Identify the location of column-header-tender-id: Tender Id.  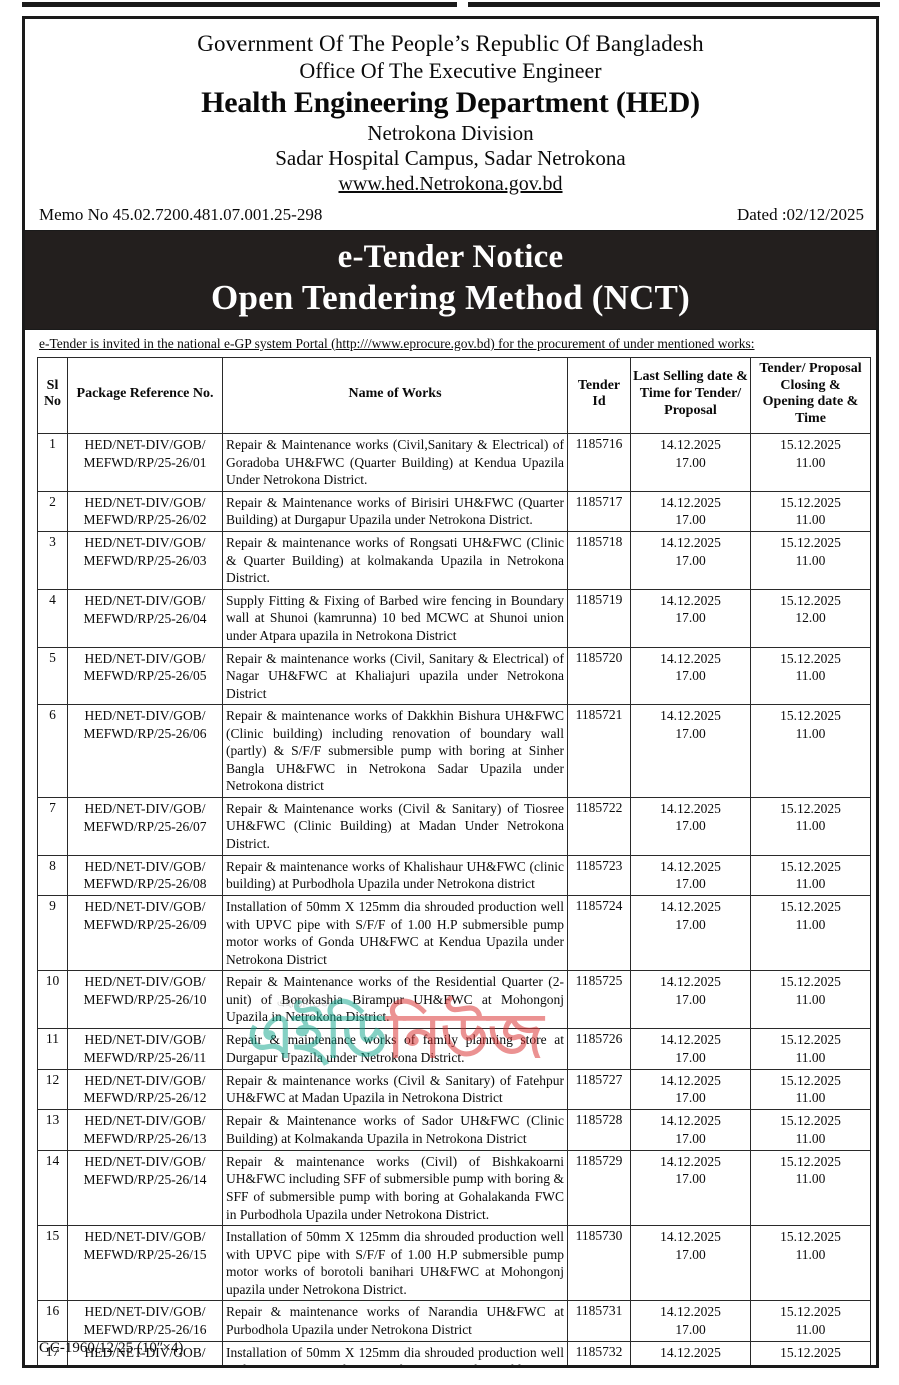
(599, 395).